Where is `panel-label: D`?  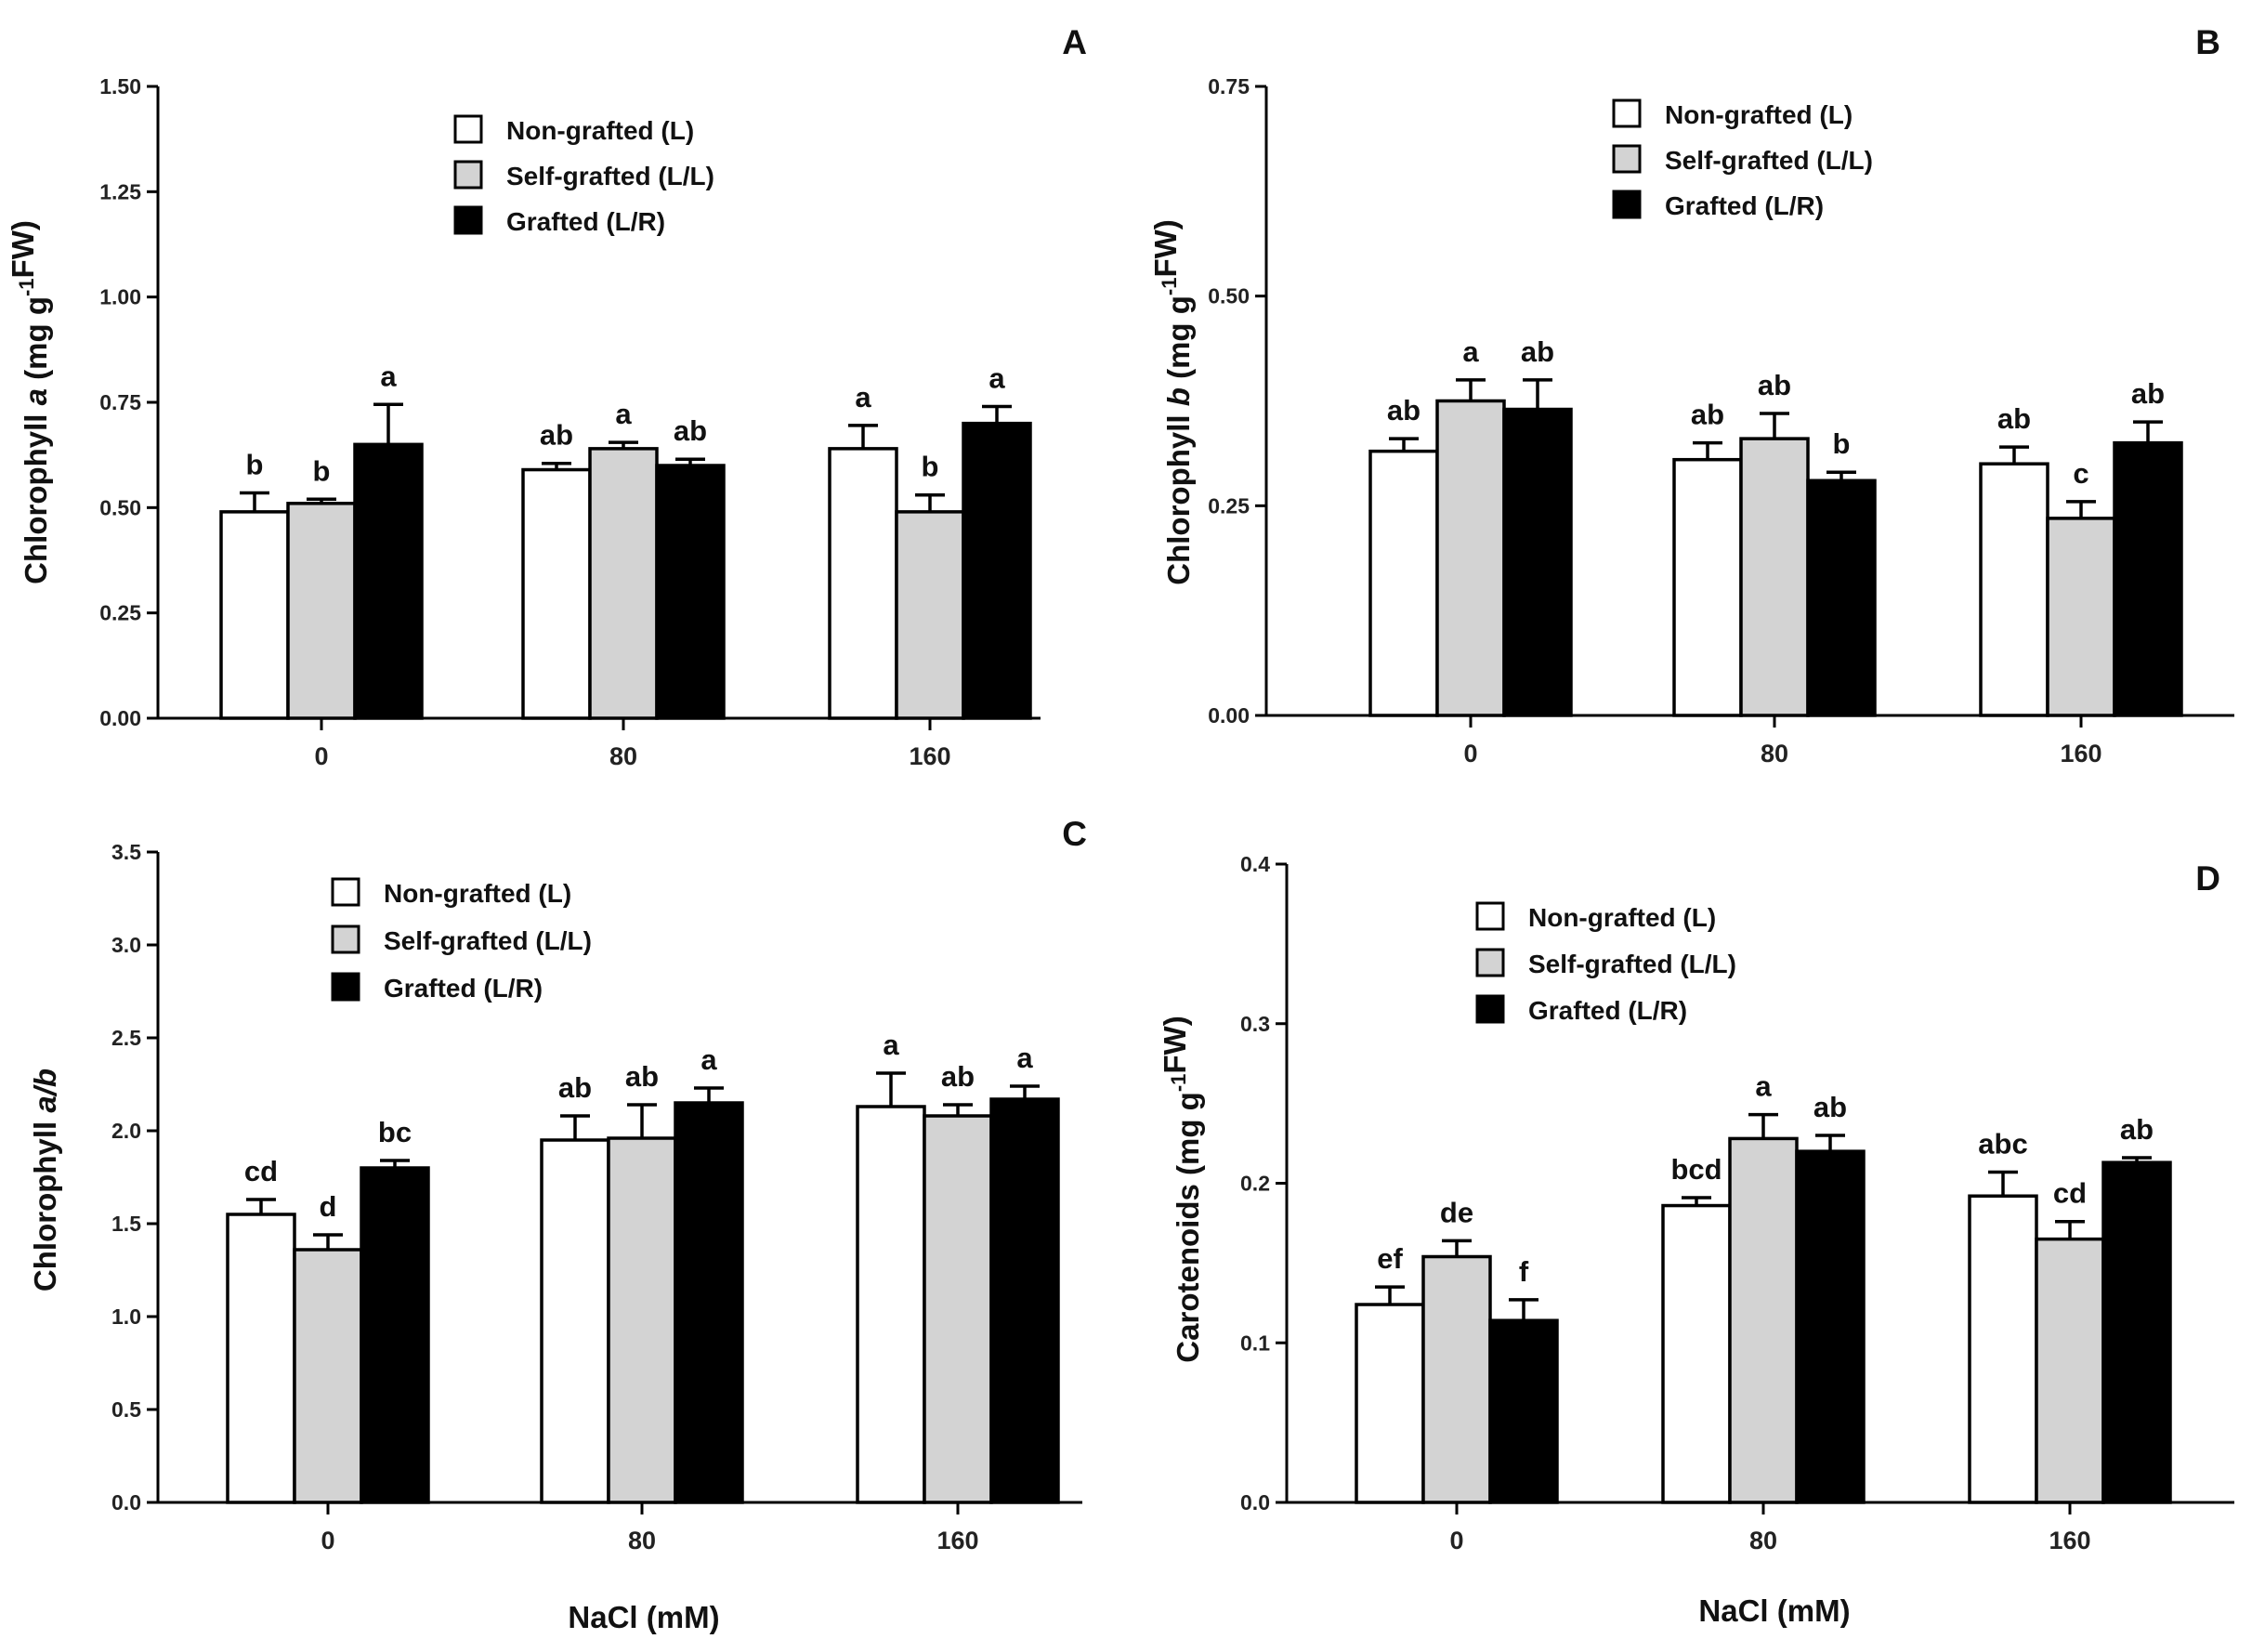
panel-label: D is located at coordinates (2207, 879).